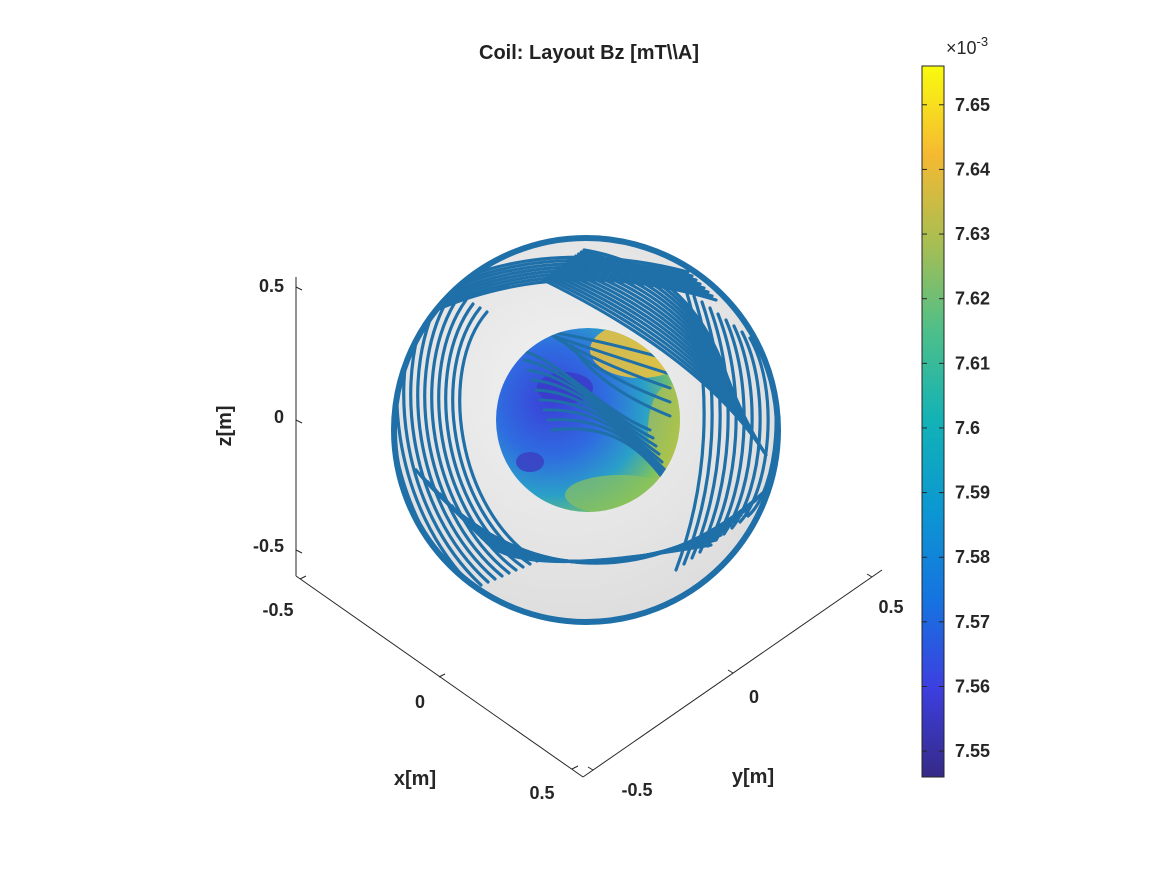 Image resolution: width=1167 pixels, height=875 pixels. I want to click on y-axis-line, so click(732, 673).